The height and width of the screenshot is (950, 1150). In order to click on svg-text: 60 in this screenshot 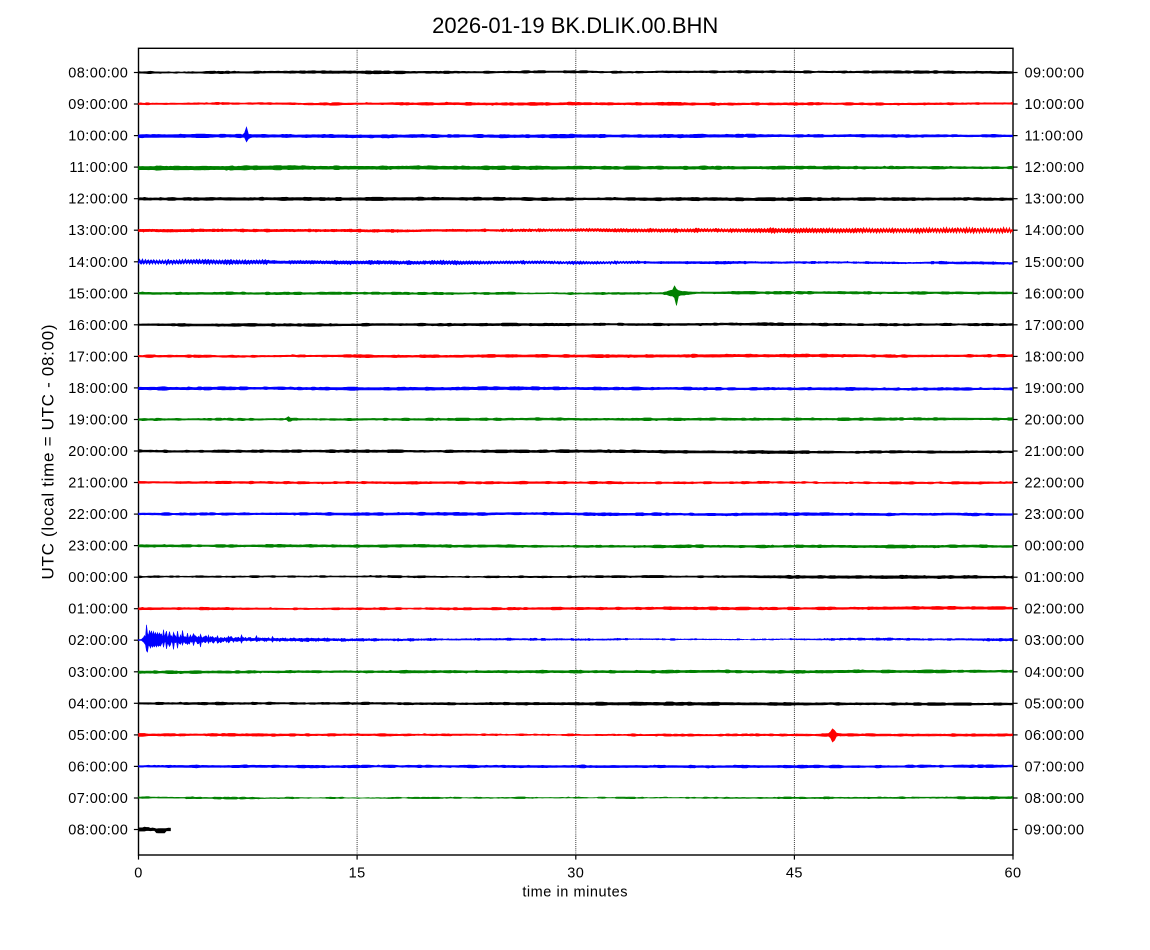, I will do `click(1012, 873)`.